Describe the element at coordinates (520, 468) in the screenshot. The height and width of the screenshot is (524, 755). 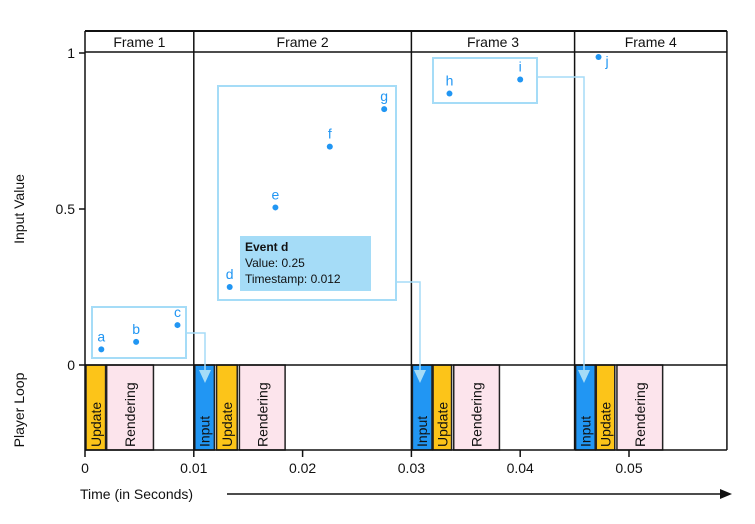
I see `x-tick-label: 0.04` at that location.